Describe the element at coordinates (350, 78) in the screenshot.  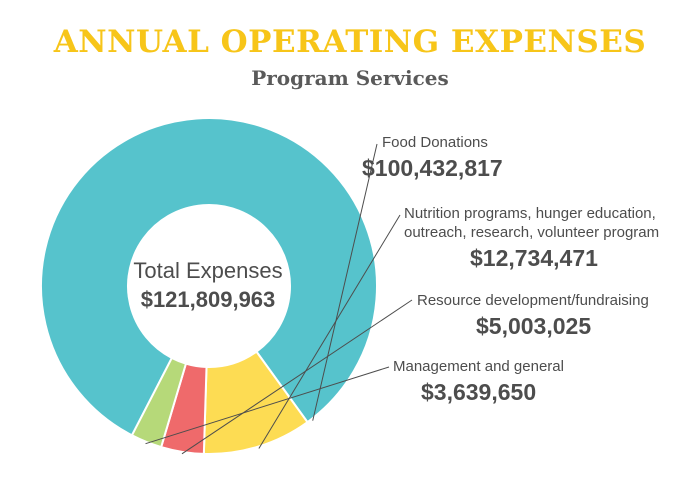
I see `chart-subtitle: Program Services` at that location.